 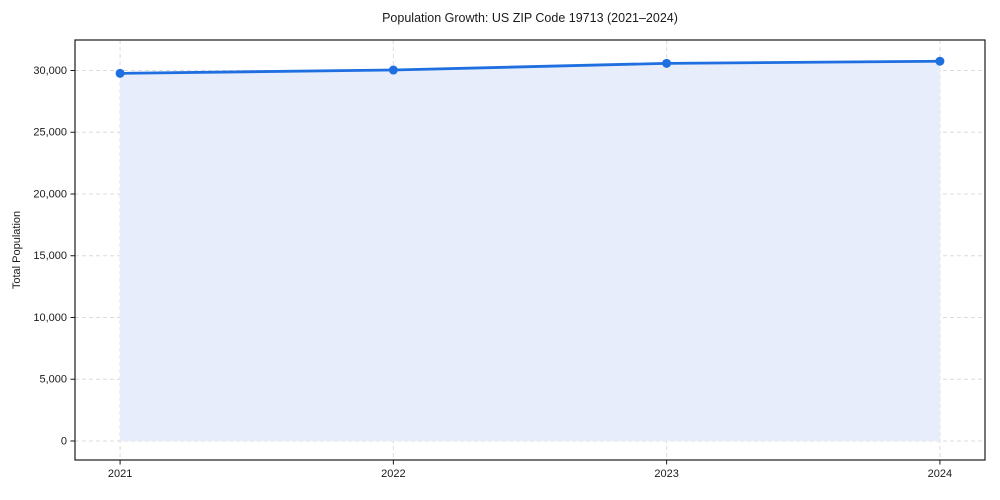 What do you see at coordinates (666, 474) in the screenshot?
I see `x-tick-label: 2023` at bounding box center [666, 474].